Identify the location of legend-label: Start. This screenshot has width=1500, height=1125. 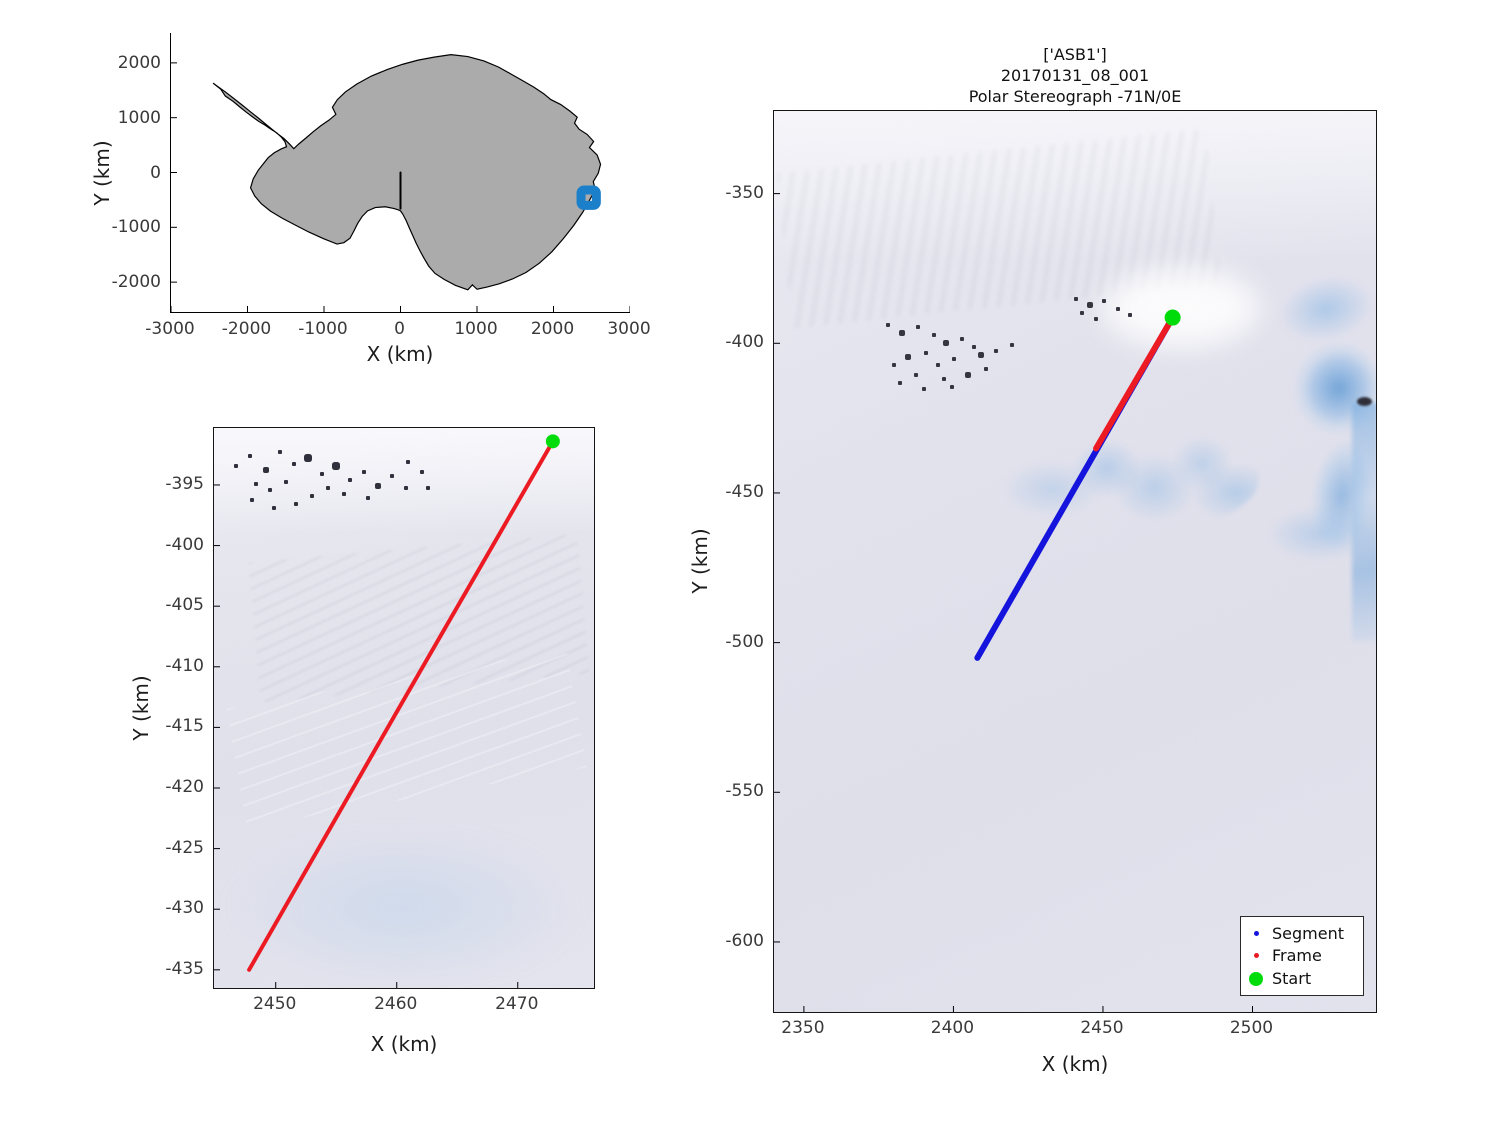
(1292, 979).